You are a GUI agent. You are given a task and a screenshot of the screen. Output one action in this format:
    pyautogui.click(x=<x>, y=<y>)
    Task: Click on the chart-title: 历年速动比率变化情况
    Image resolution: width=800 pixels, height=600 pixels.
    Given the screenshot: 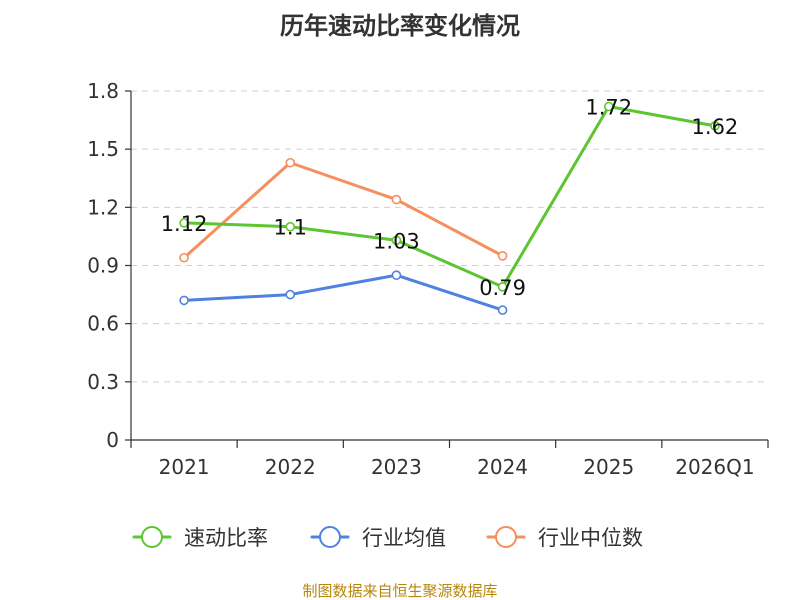 What is the action you would take?
    pyautogui.click(x=400, y=26)
    